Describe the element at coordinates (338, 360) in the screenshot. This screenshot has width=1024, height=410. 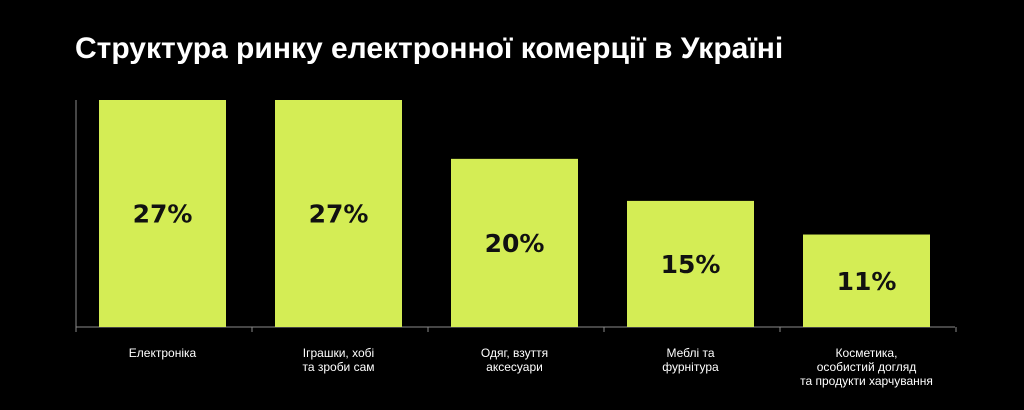
I see `category-label: Іграшки, хобі та зроби сам` at that location.